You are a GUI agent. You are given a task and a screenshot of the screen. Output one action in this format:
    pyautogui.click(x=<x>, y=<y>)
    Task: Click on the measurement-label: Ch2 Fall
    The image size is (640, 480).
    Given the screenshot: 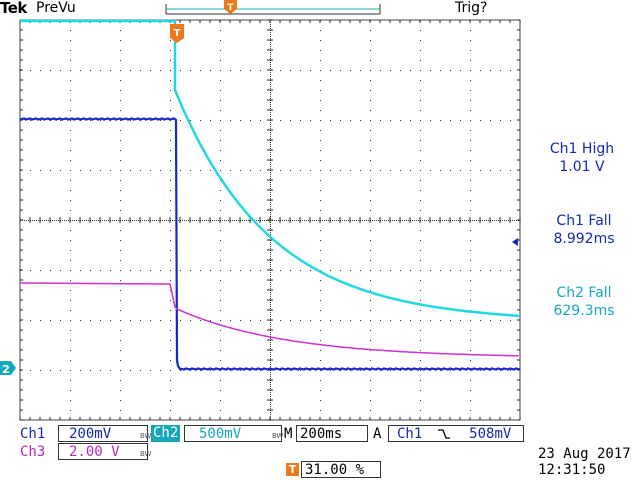 What is the action you would take?
    pyautogui.click(x=584, y=293)
    